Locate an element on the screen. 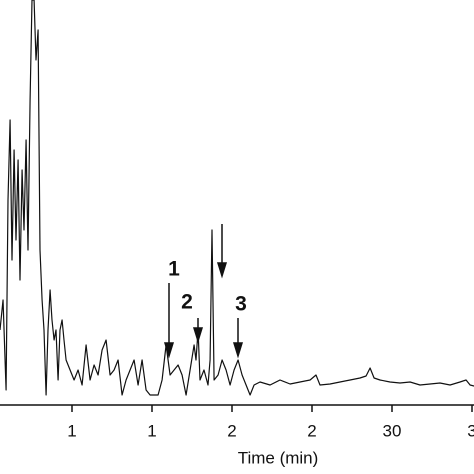 The width and height of the screenshot is (474, 474). annotation: 2 is located at coordinates (187, 302).